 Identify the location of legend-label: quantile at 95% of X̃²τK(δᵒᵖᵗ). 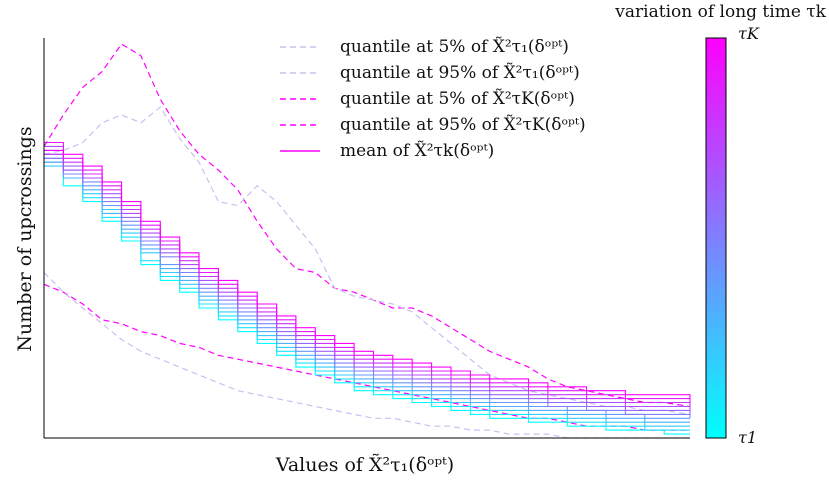
(463, 125).